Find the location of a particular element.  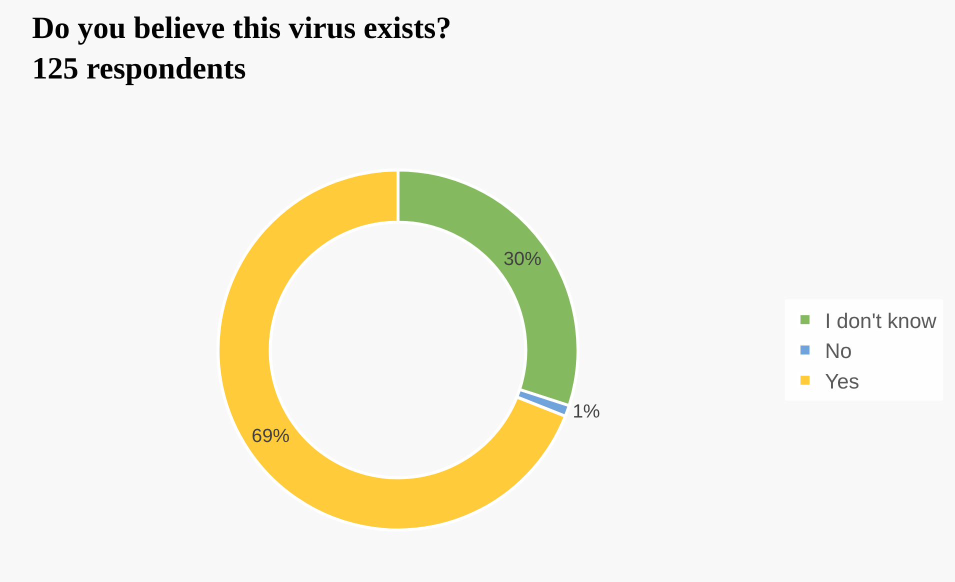

data-label: 69% is located at coordinates (271, 437).